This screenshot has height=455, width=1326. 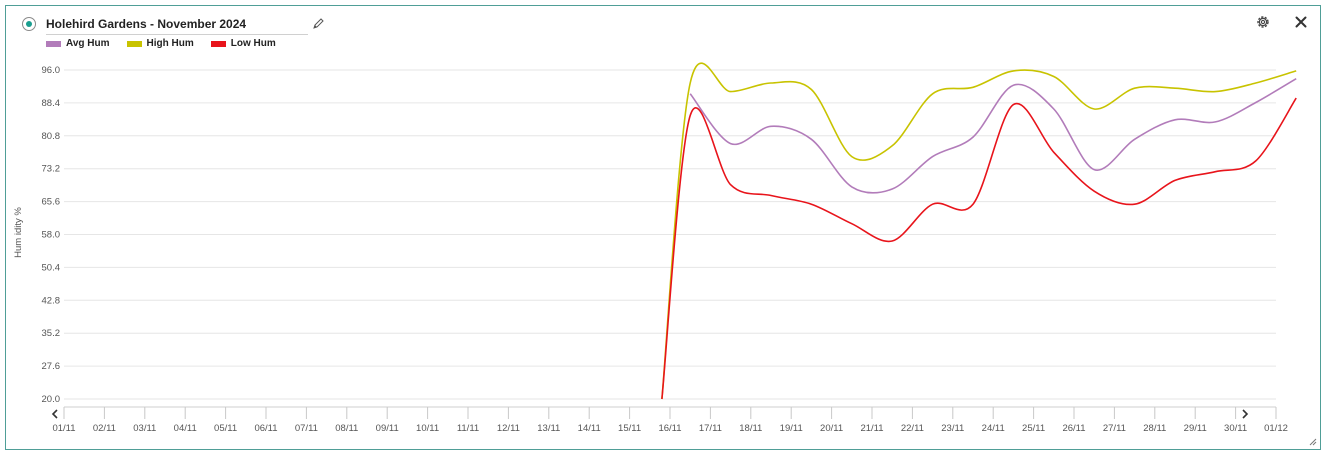 I want to click on x-tick-label: 22/11, so click(x=912, y=428).